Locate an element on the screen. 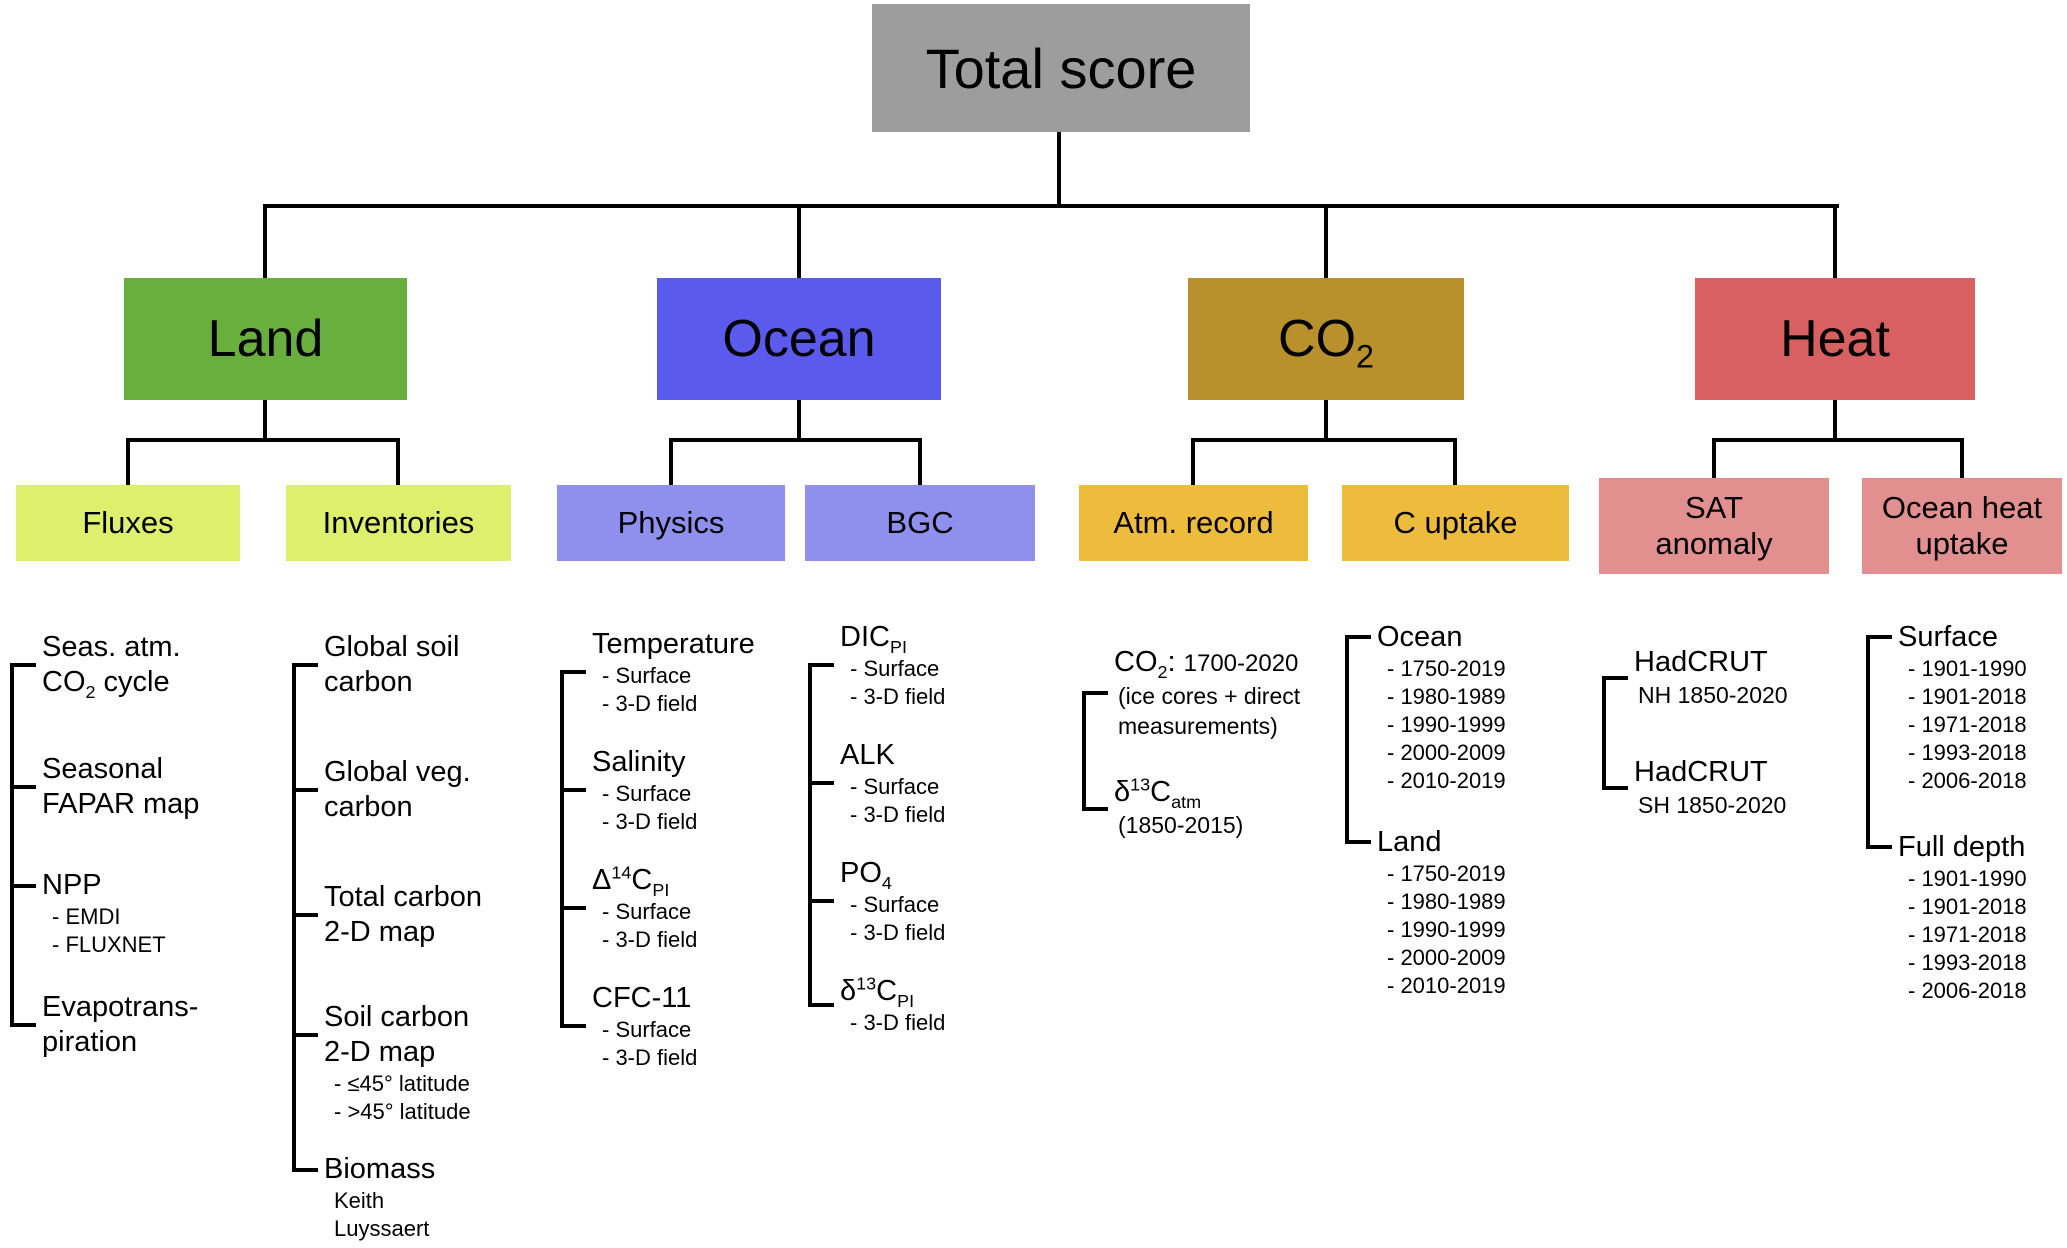 Image resolution: width=2067 pixels, height=1248 pixels. list-item-salinity: Salinity - Surface - 3-D field is located at coordinates (645, 790).